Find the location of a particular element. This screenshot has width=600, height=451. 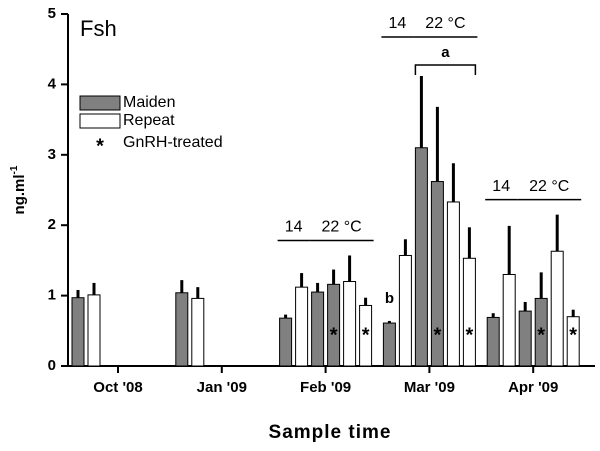

y-axis-label-sup: -1 is located at coordinates (14, 169).